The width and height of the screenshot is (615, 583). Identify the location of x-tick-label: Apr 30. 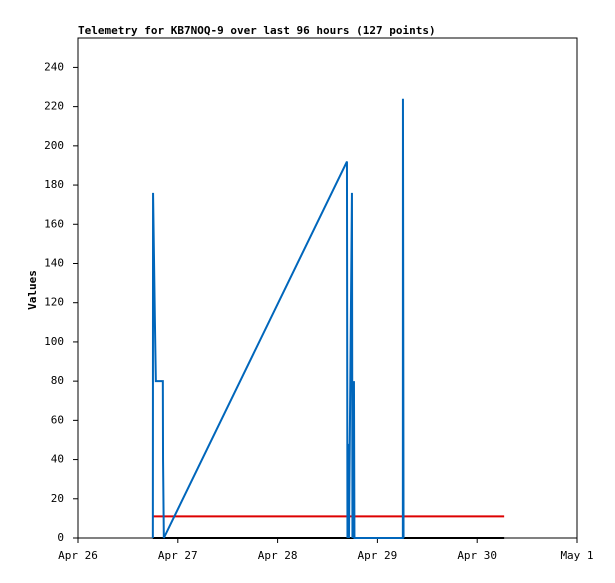
(477, 555).